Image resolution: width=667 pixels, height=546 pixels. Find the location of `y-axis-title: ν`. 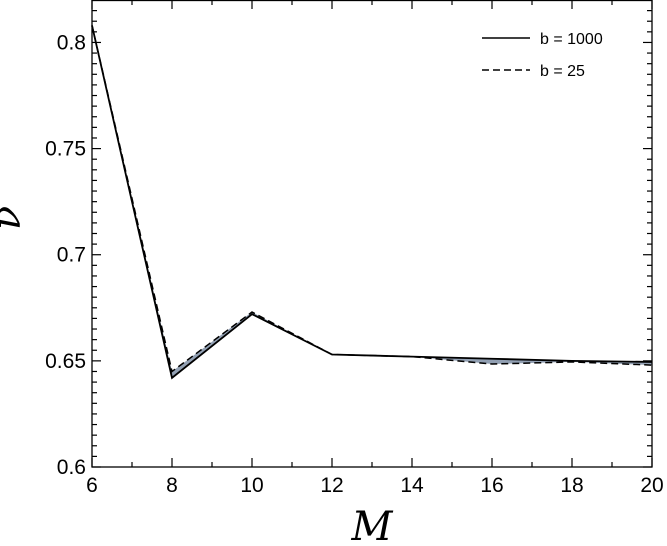

y-axis-title: ν is located at coordinates (15, 218).